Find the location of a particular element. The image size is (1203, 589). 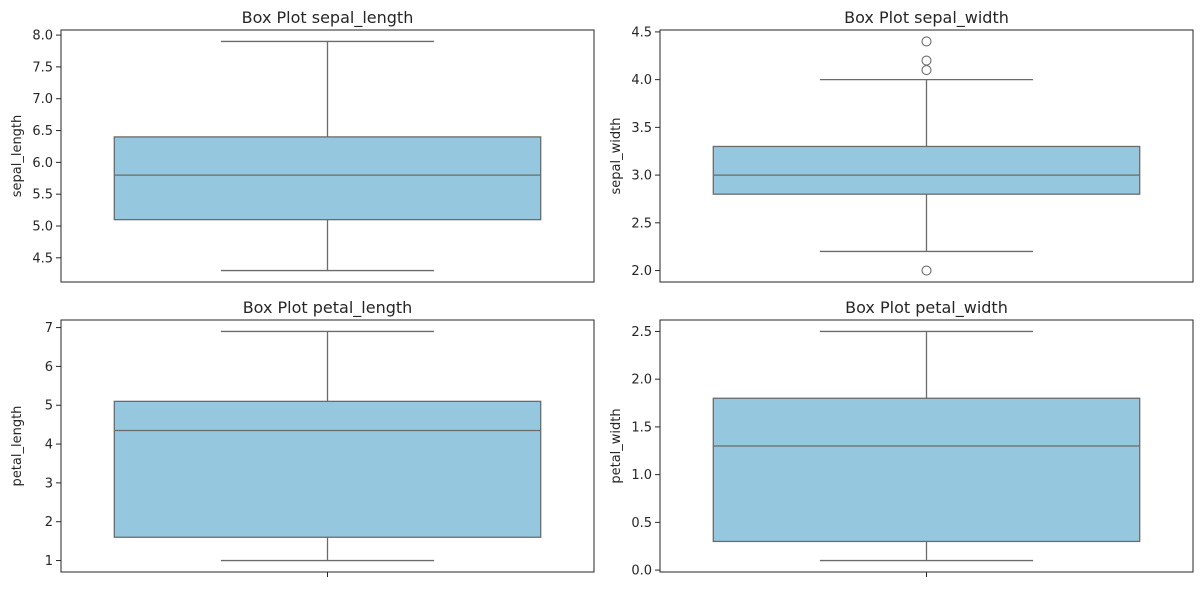

y-axis-label: sepal_width is located at coordinates (616, 156).